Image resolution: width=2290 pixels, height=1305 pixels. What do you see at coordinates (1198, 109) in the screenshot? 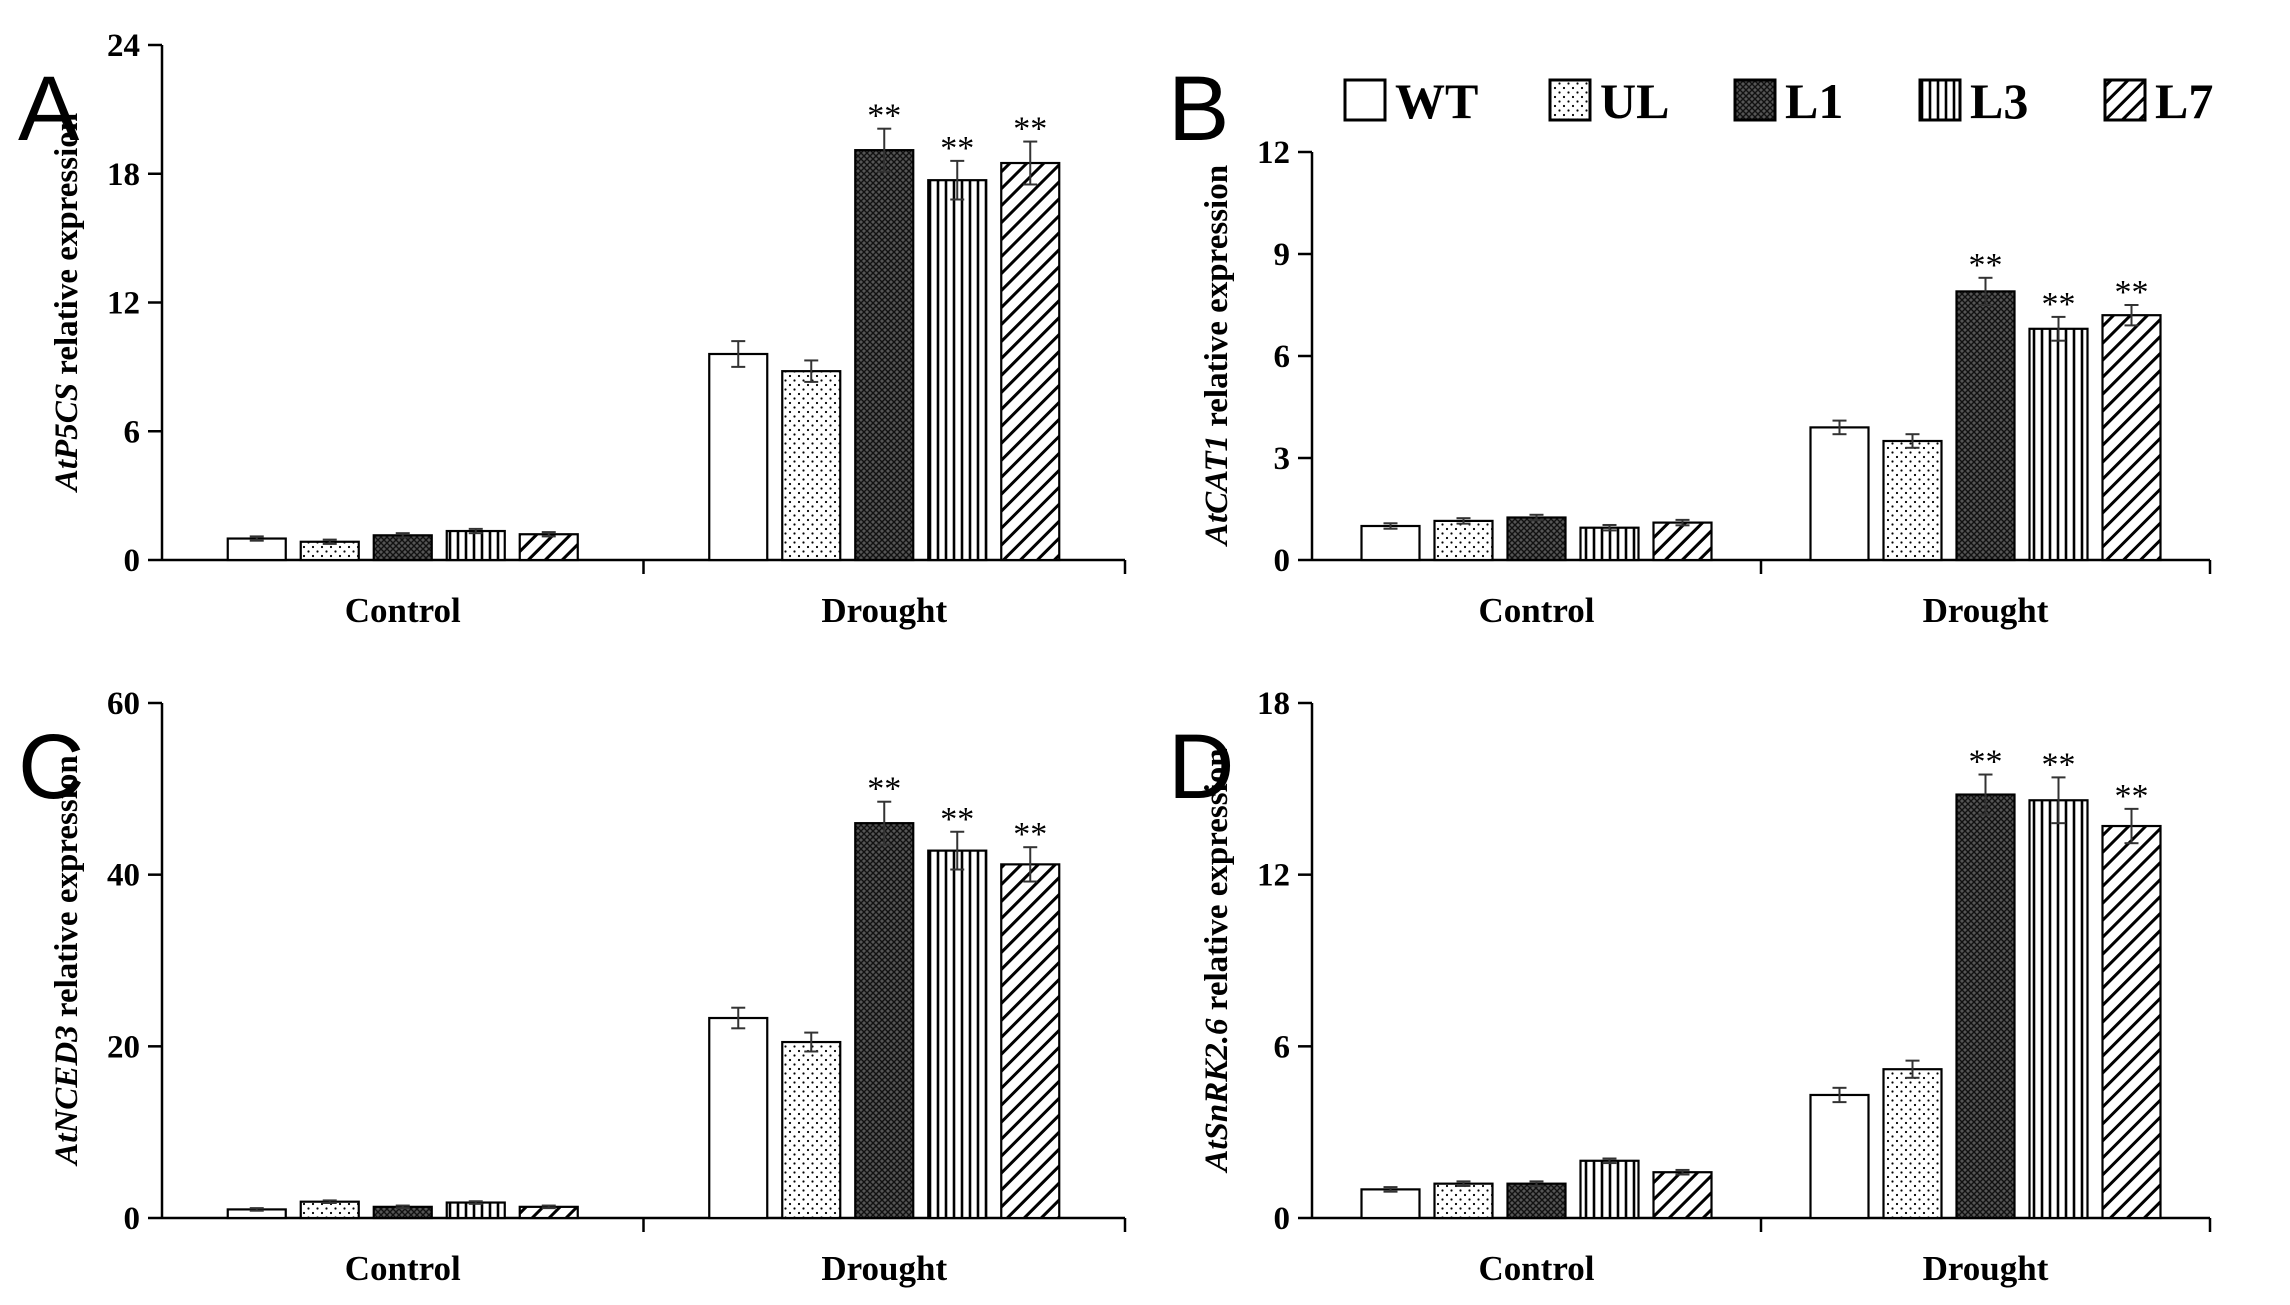
I see `panel-letter-b: B` at bounding box center [1198, 109].